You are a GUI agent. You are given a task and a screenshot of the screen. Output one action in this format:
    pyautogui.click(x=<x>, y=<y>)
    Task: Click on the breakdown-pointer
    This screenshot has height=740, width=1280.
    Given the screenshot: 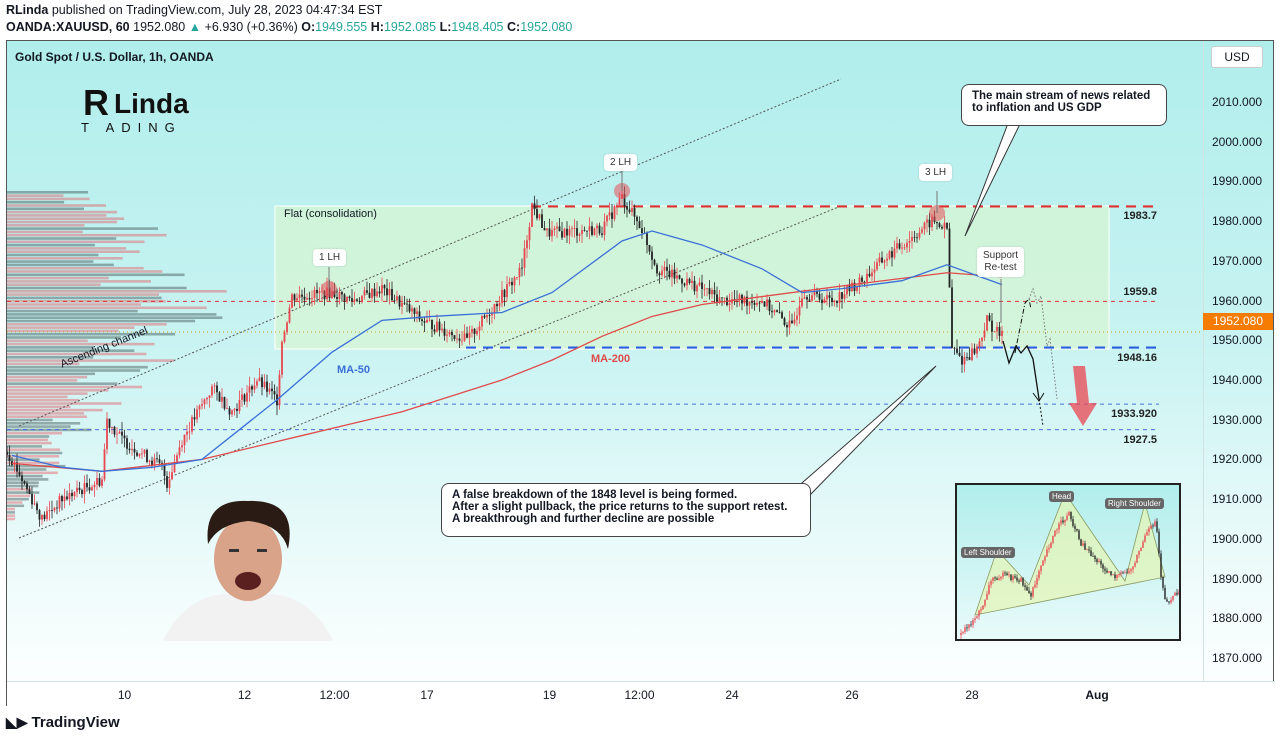 What is the action you would take?
    pyautogui.click(x=861, y=431)
    